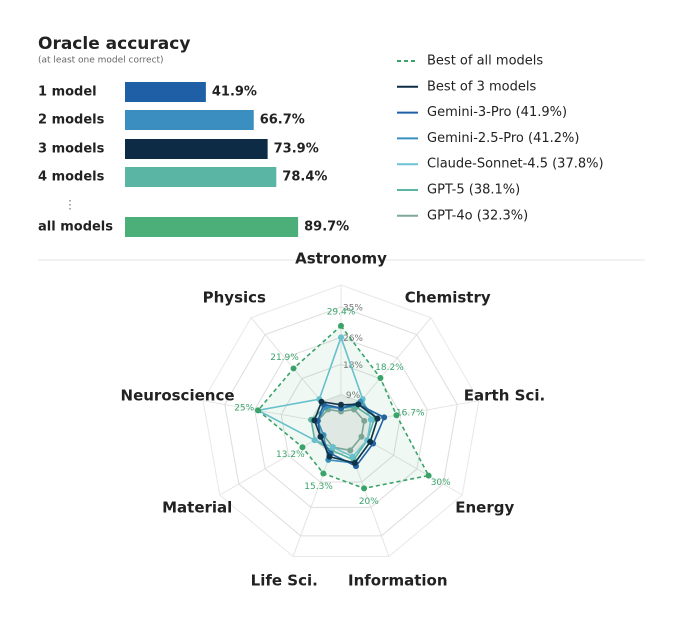 This screenshot has height=637, width=683. Describe the element at coordinates (410, 413) in the screenshot. I see `value-label: 16.7%` at that location.